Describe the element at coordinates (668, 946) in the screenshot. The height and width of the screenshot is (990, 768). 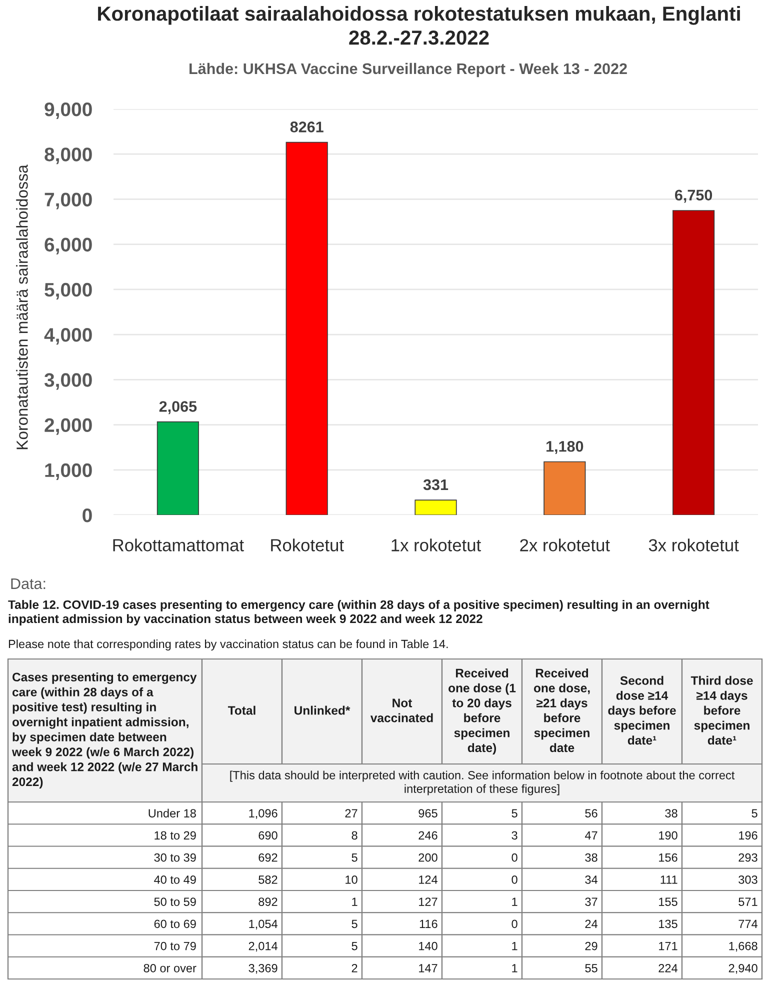
I see `data-label: 171` at that location.